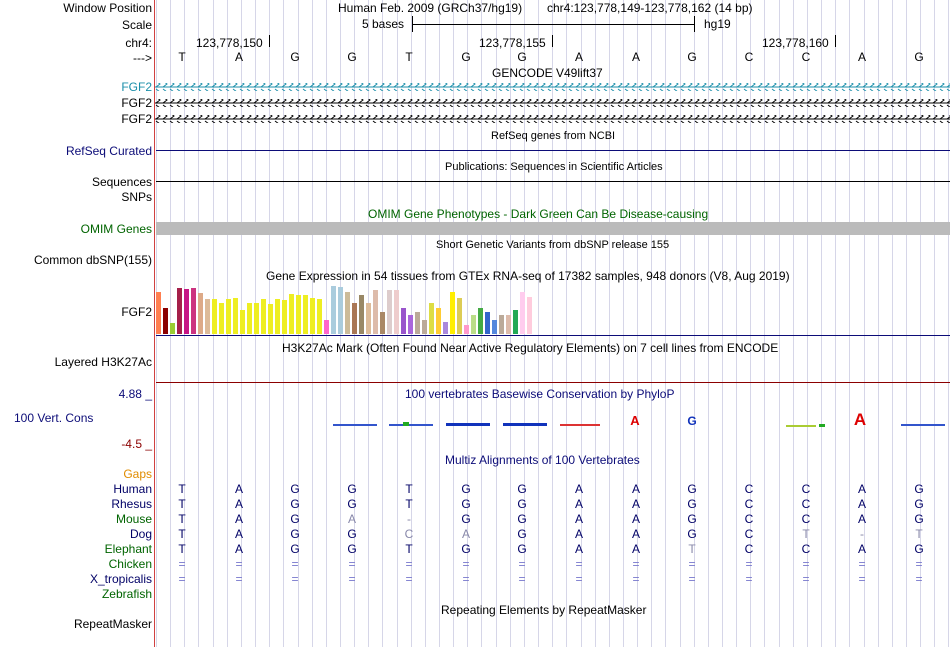  Describe the element at coordinates (128, 549) in the screenshot. I see `species-label: Elephant` at that location.